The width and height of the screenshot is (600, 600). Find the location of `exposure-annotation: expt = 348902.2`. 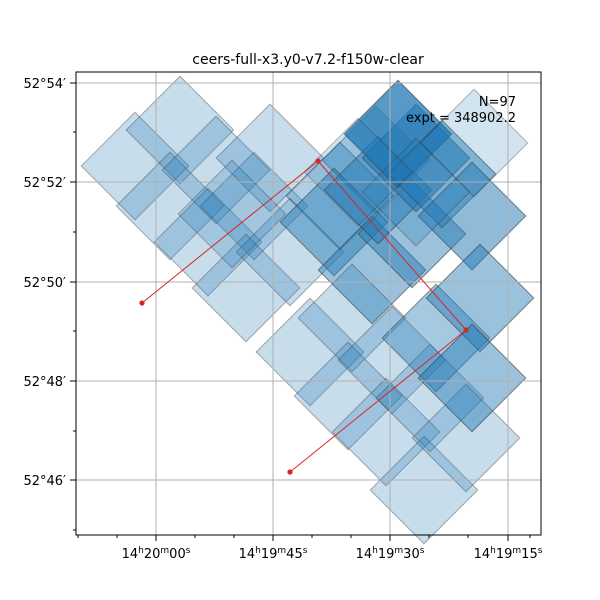

exposure-annotation: expt = 348902.2 is located at coordinates (461, 118).